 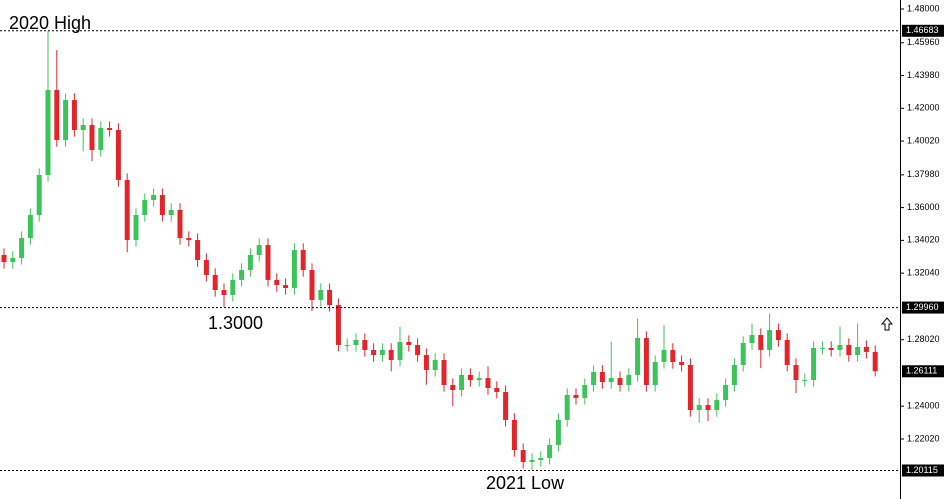 I want to click on y-tick-label: 1.32040, so click(x=923, y=273).